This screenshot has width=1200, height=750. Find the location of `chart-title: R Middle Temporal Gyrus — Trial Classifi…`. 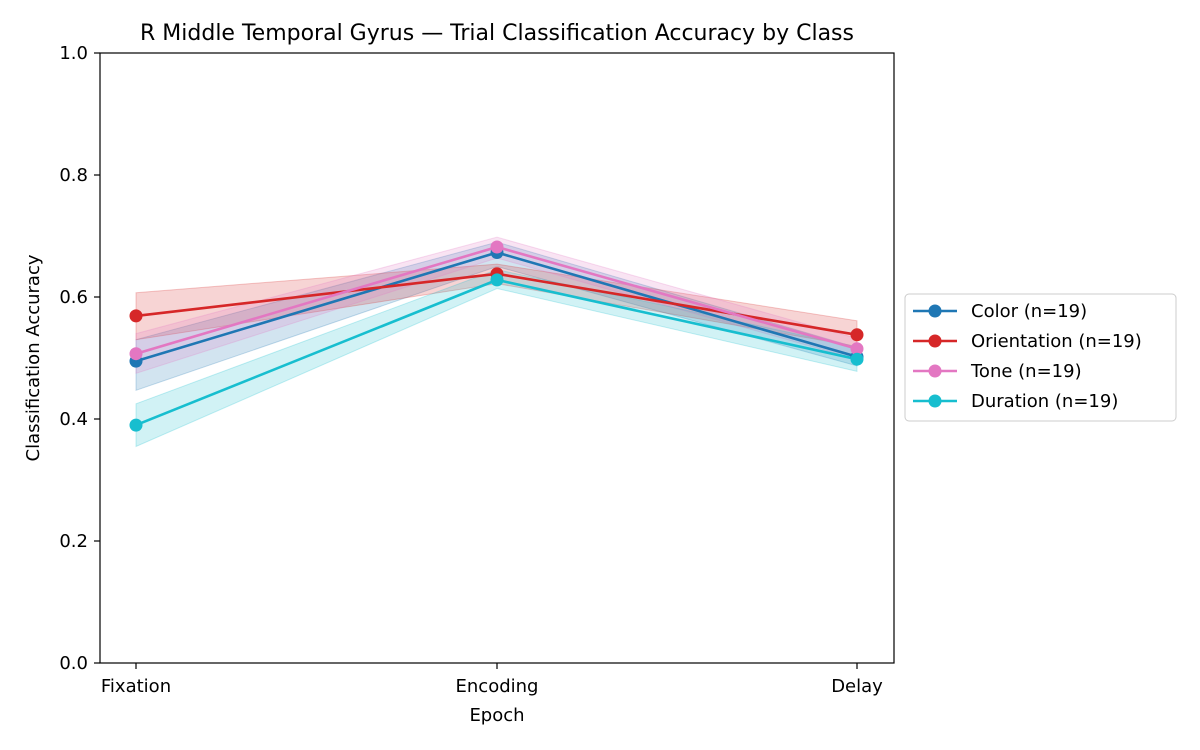

chart-title: R Middle Temporal Gyrus — Trial Classifi… is located at coordinates (497, 33).